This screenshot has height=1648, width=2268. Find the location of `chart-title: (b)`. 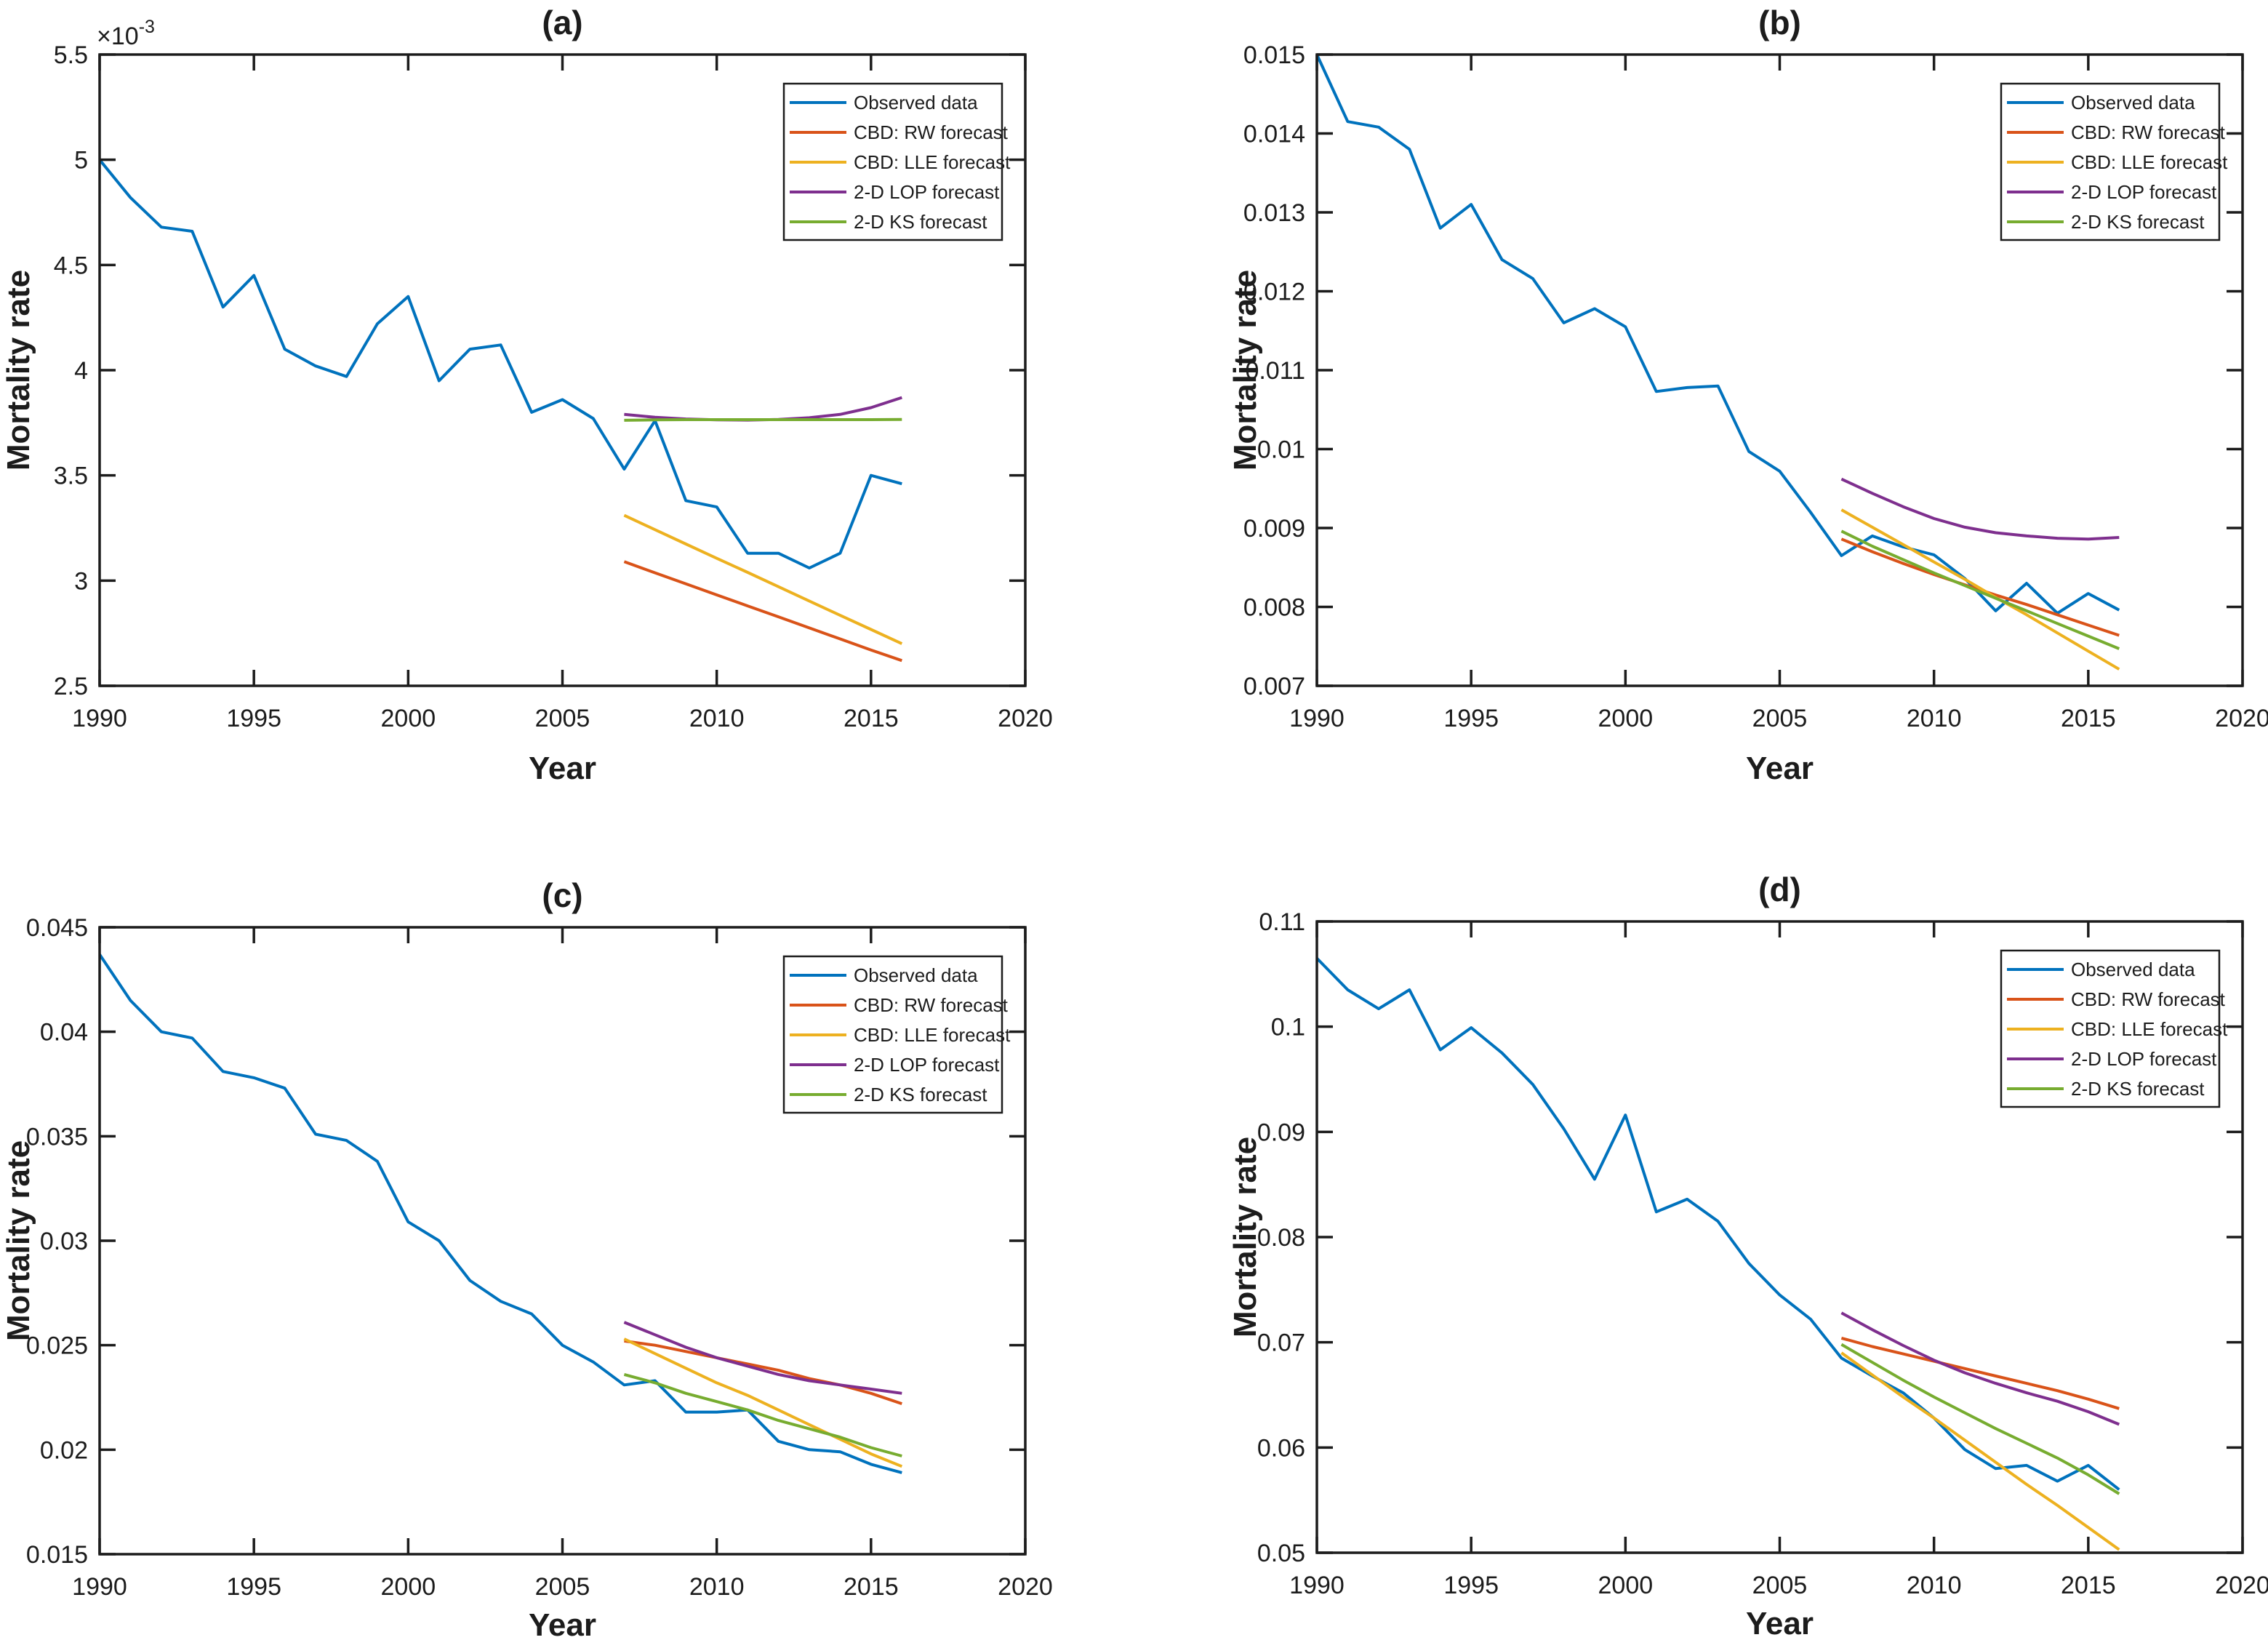

chart-title: (b) is located at coordinates (1779, 22).